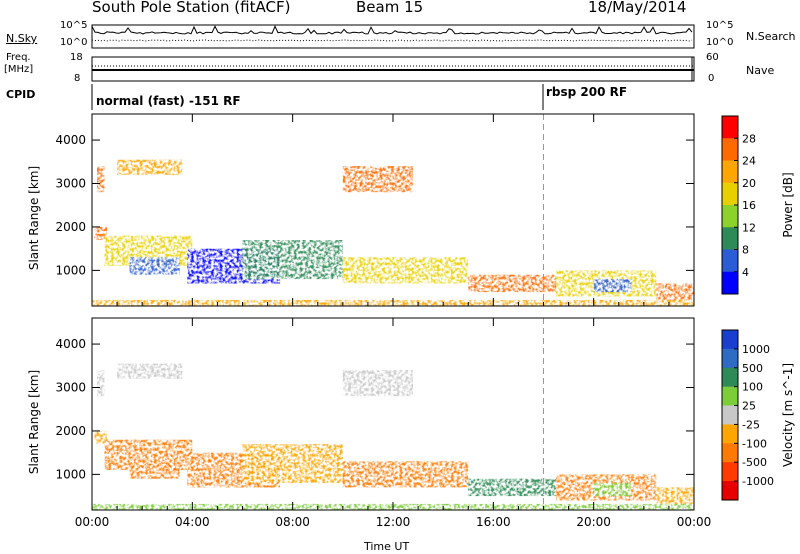 The image size is (800, 554). What do you see at coordinates (168, 101) in the screenshot?
I see `cpid-mode-1: normal (fast) -151 RF` at bounding box center [168, 101].